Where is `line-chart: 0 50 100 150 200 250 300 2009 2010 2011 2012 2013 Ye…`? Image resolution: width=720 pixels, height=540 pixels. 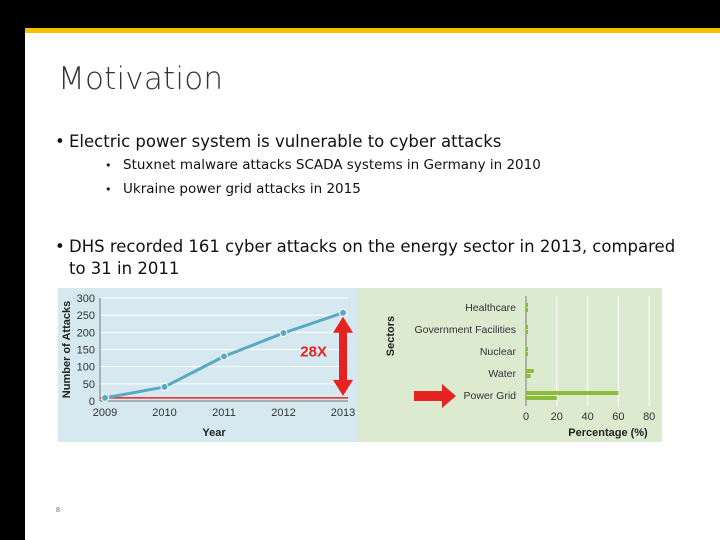 line-chart: 0 50 100 150 200 250 300 2009 2010 2011 2012 2013 Ye… is located at coordinates (208, 366).